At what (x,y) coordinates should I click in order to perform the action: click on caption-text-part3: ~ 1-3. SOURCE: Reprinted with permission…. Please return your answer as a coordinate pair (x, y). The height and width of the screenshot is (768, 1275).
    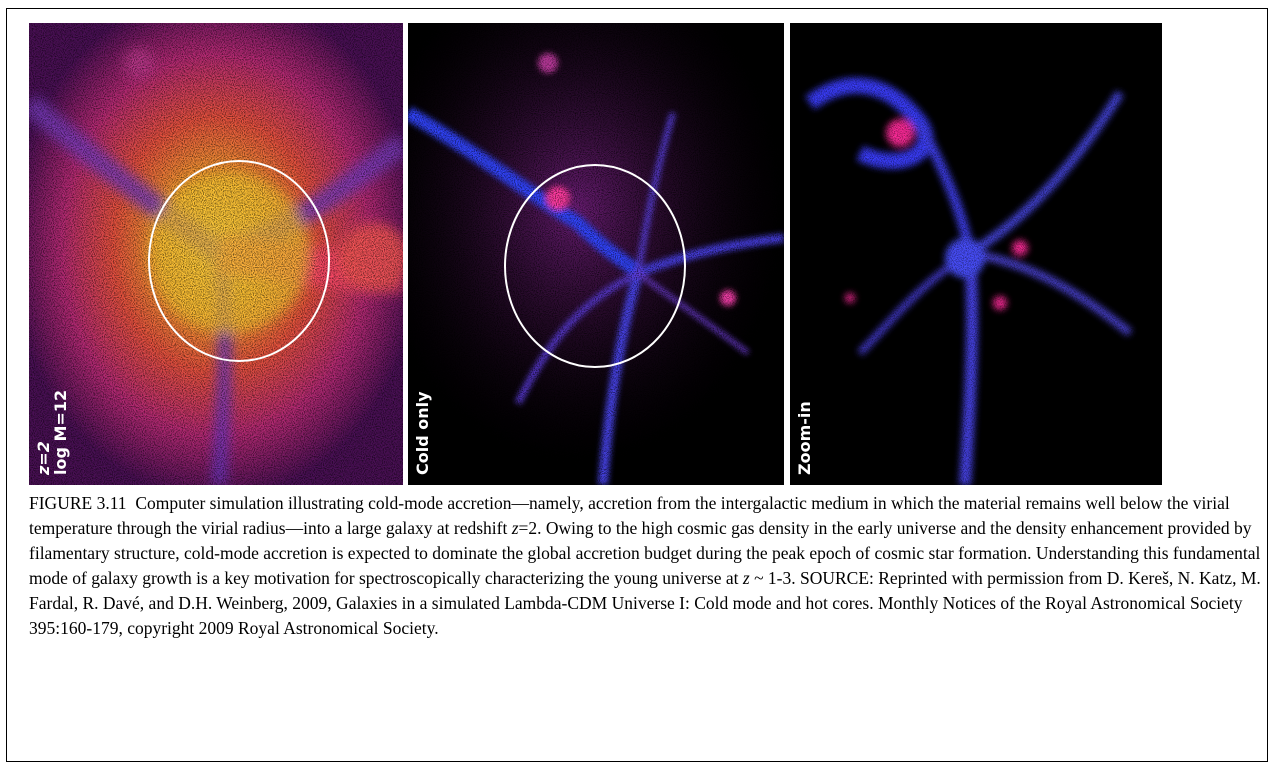
    Looking at the image, I should click on (645, 603).